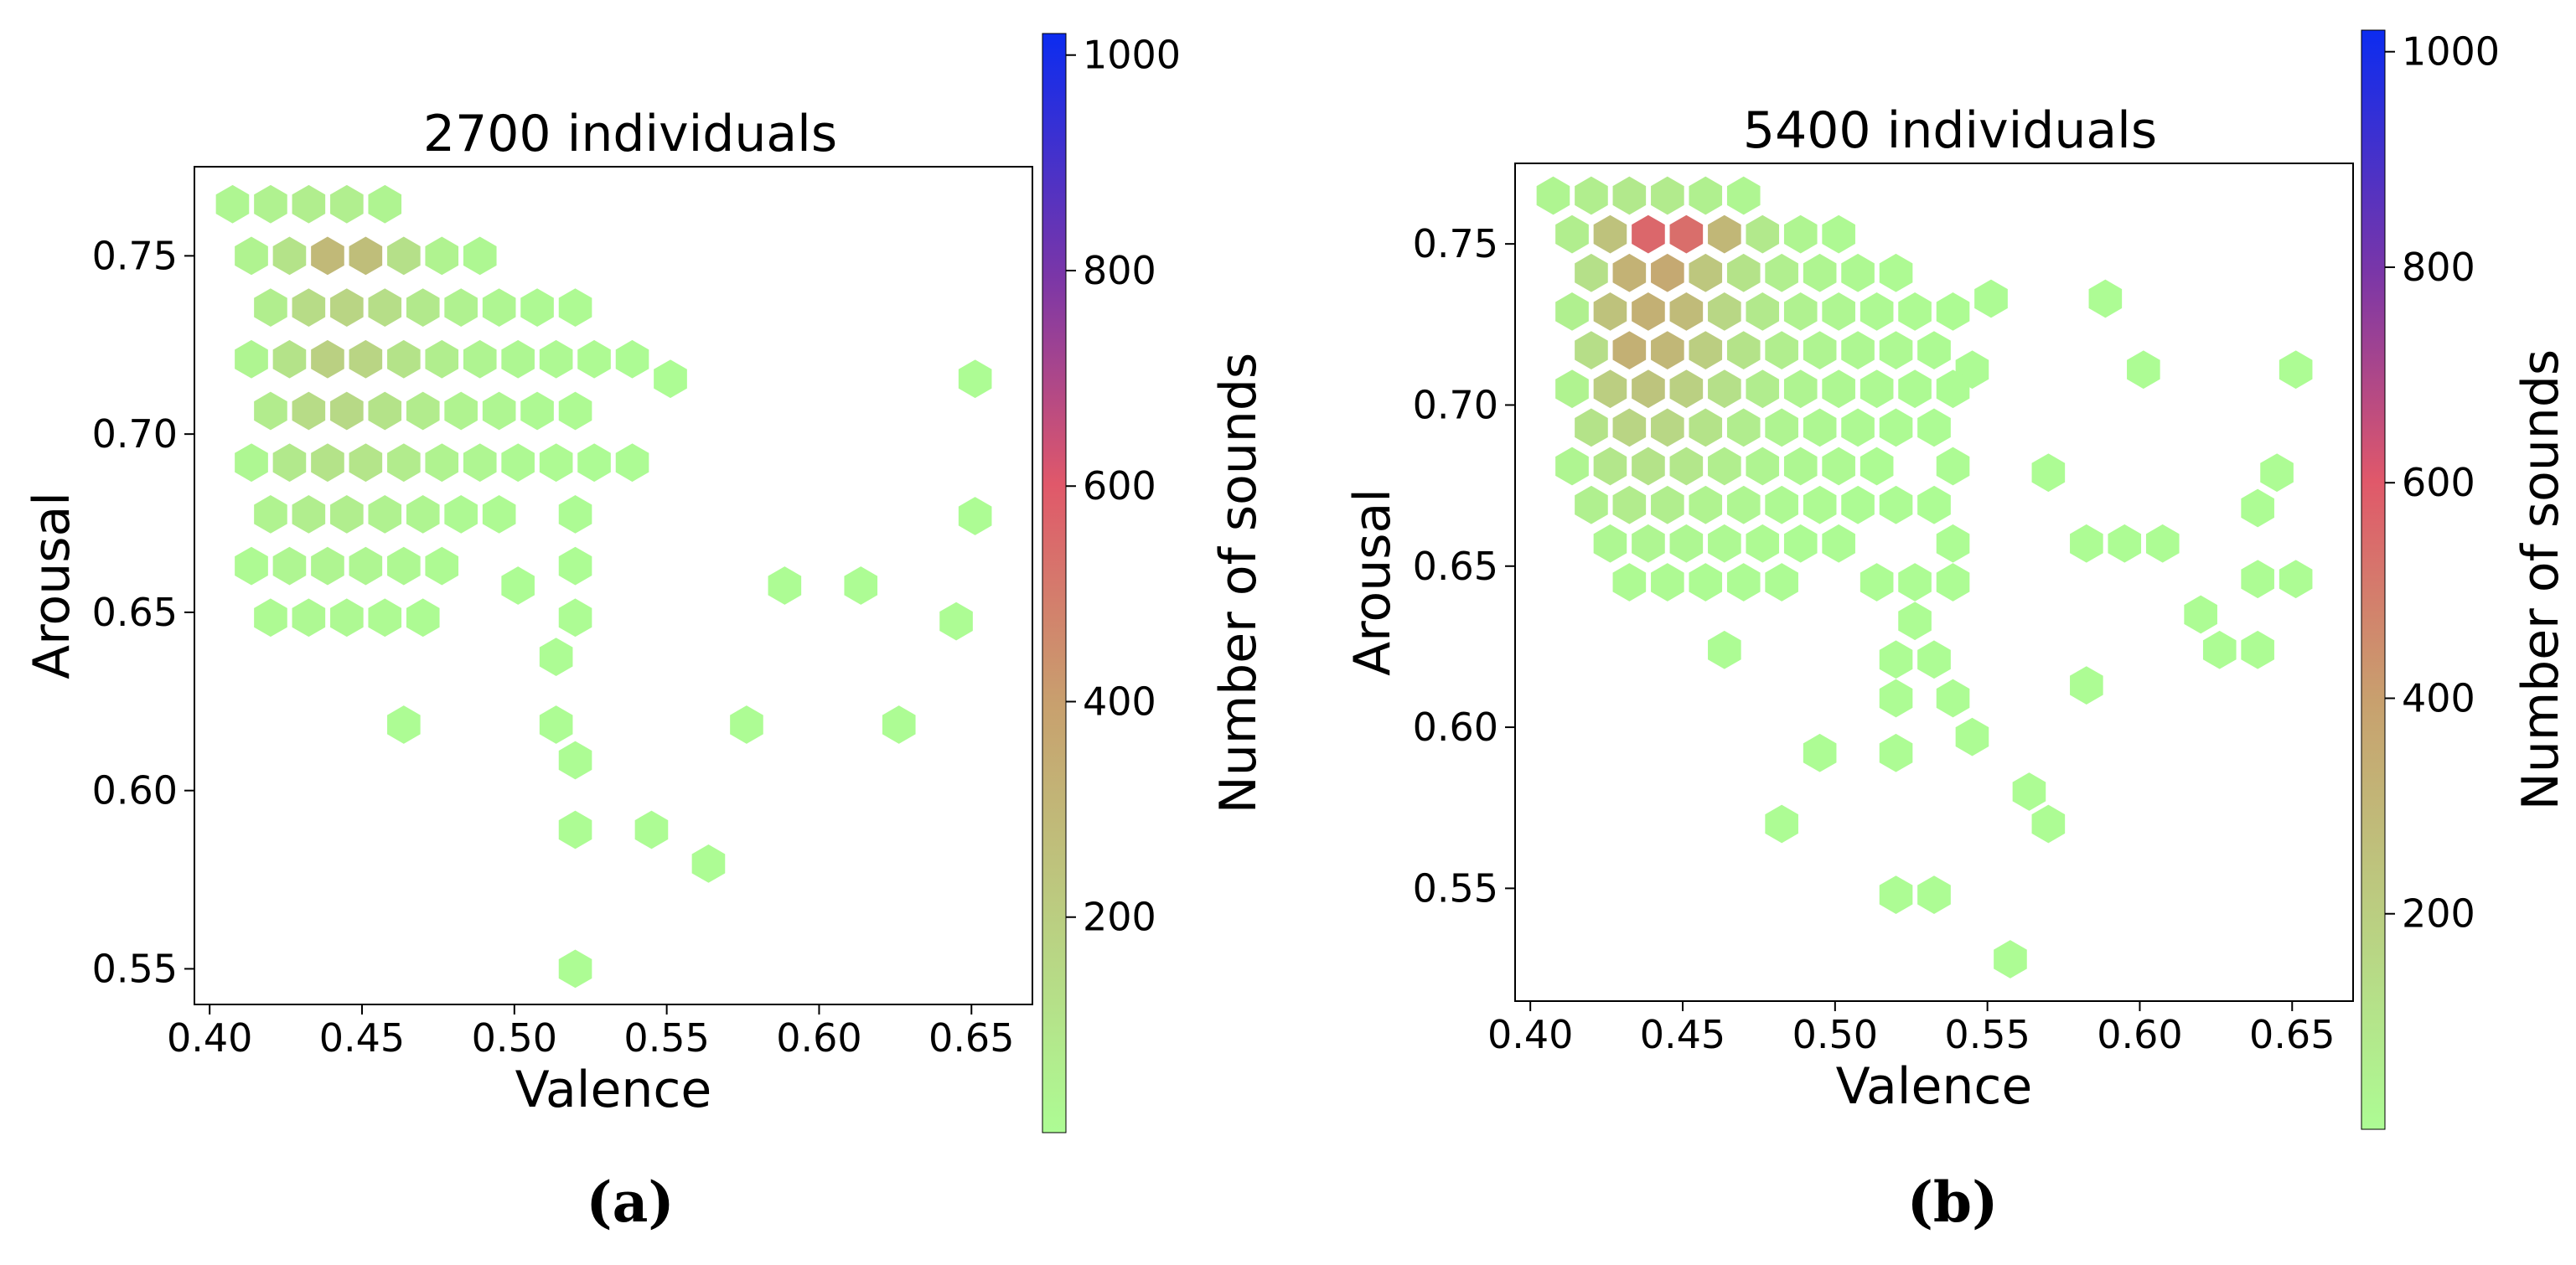 This screenshot has height=1265, width=2576. I want to click on y-tick-label: 0.75, so click(1455, 243).